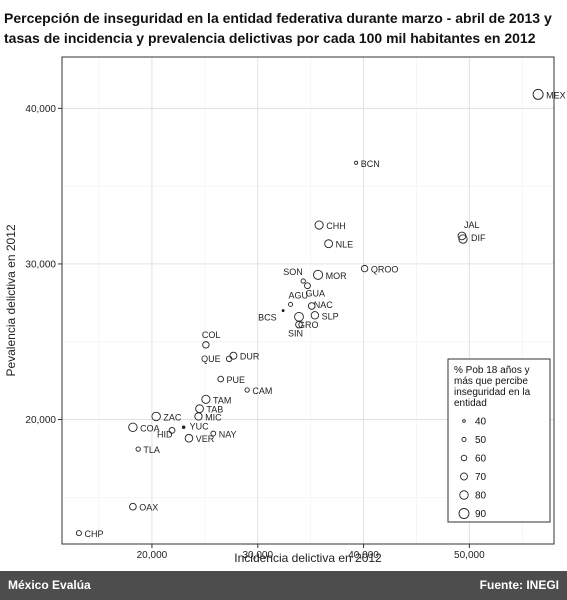 This screenshot has width=567, height=600. I want to click on point-label-bcn: BCN, so click(370, 164).